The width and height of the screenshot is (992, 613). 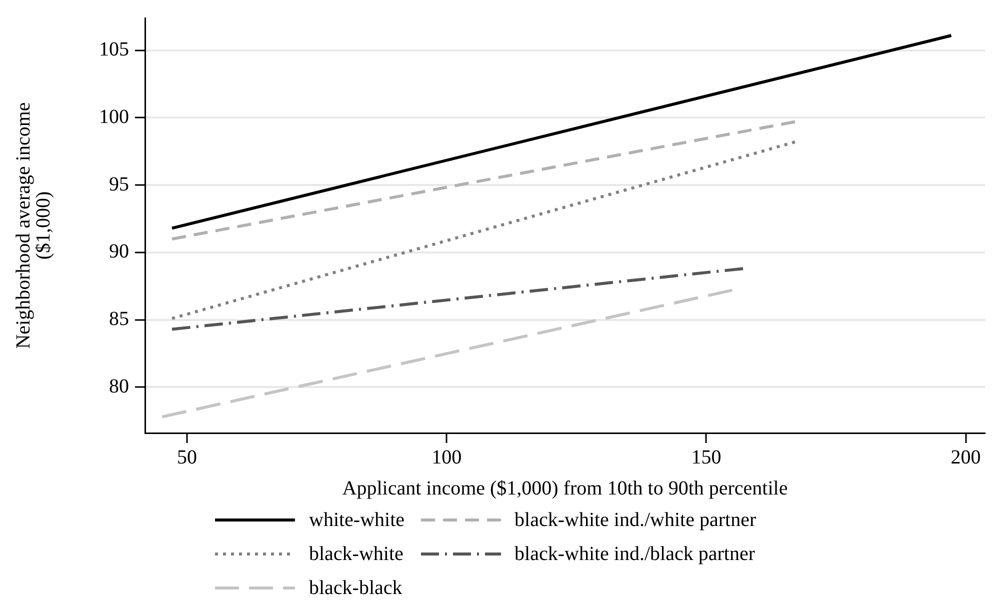 What do you see at coordinates (357, 520) in the screenshot?
I see `legend-label: white-white` at bounding box center [357, 520].